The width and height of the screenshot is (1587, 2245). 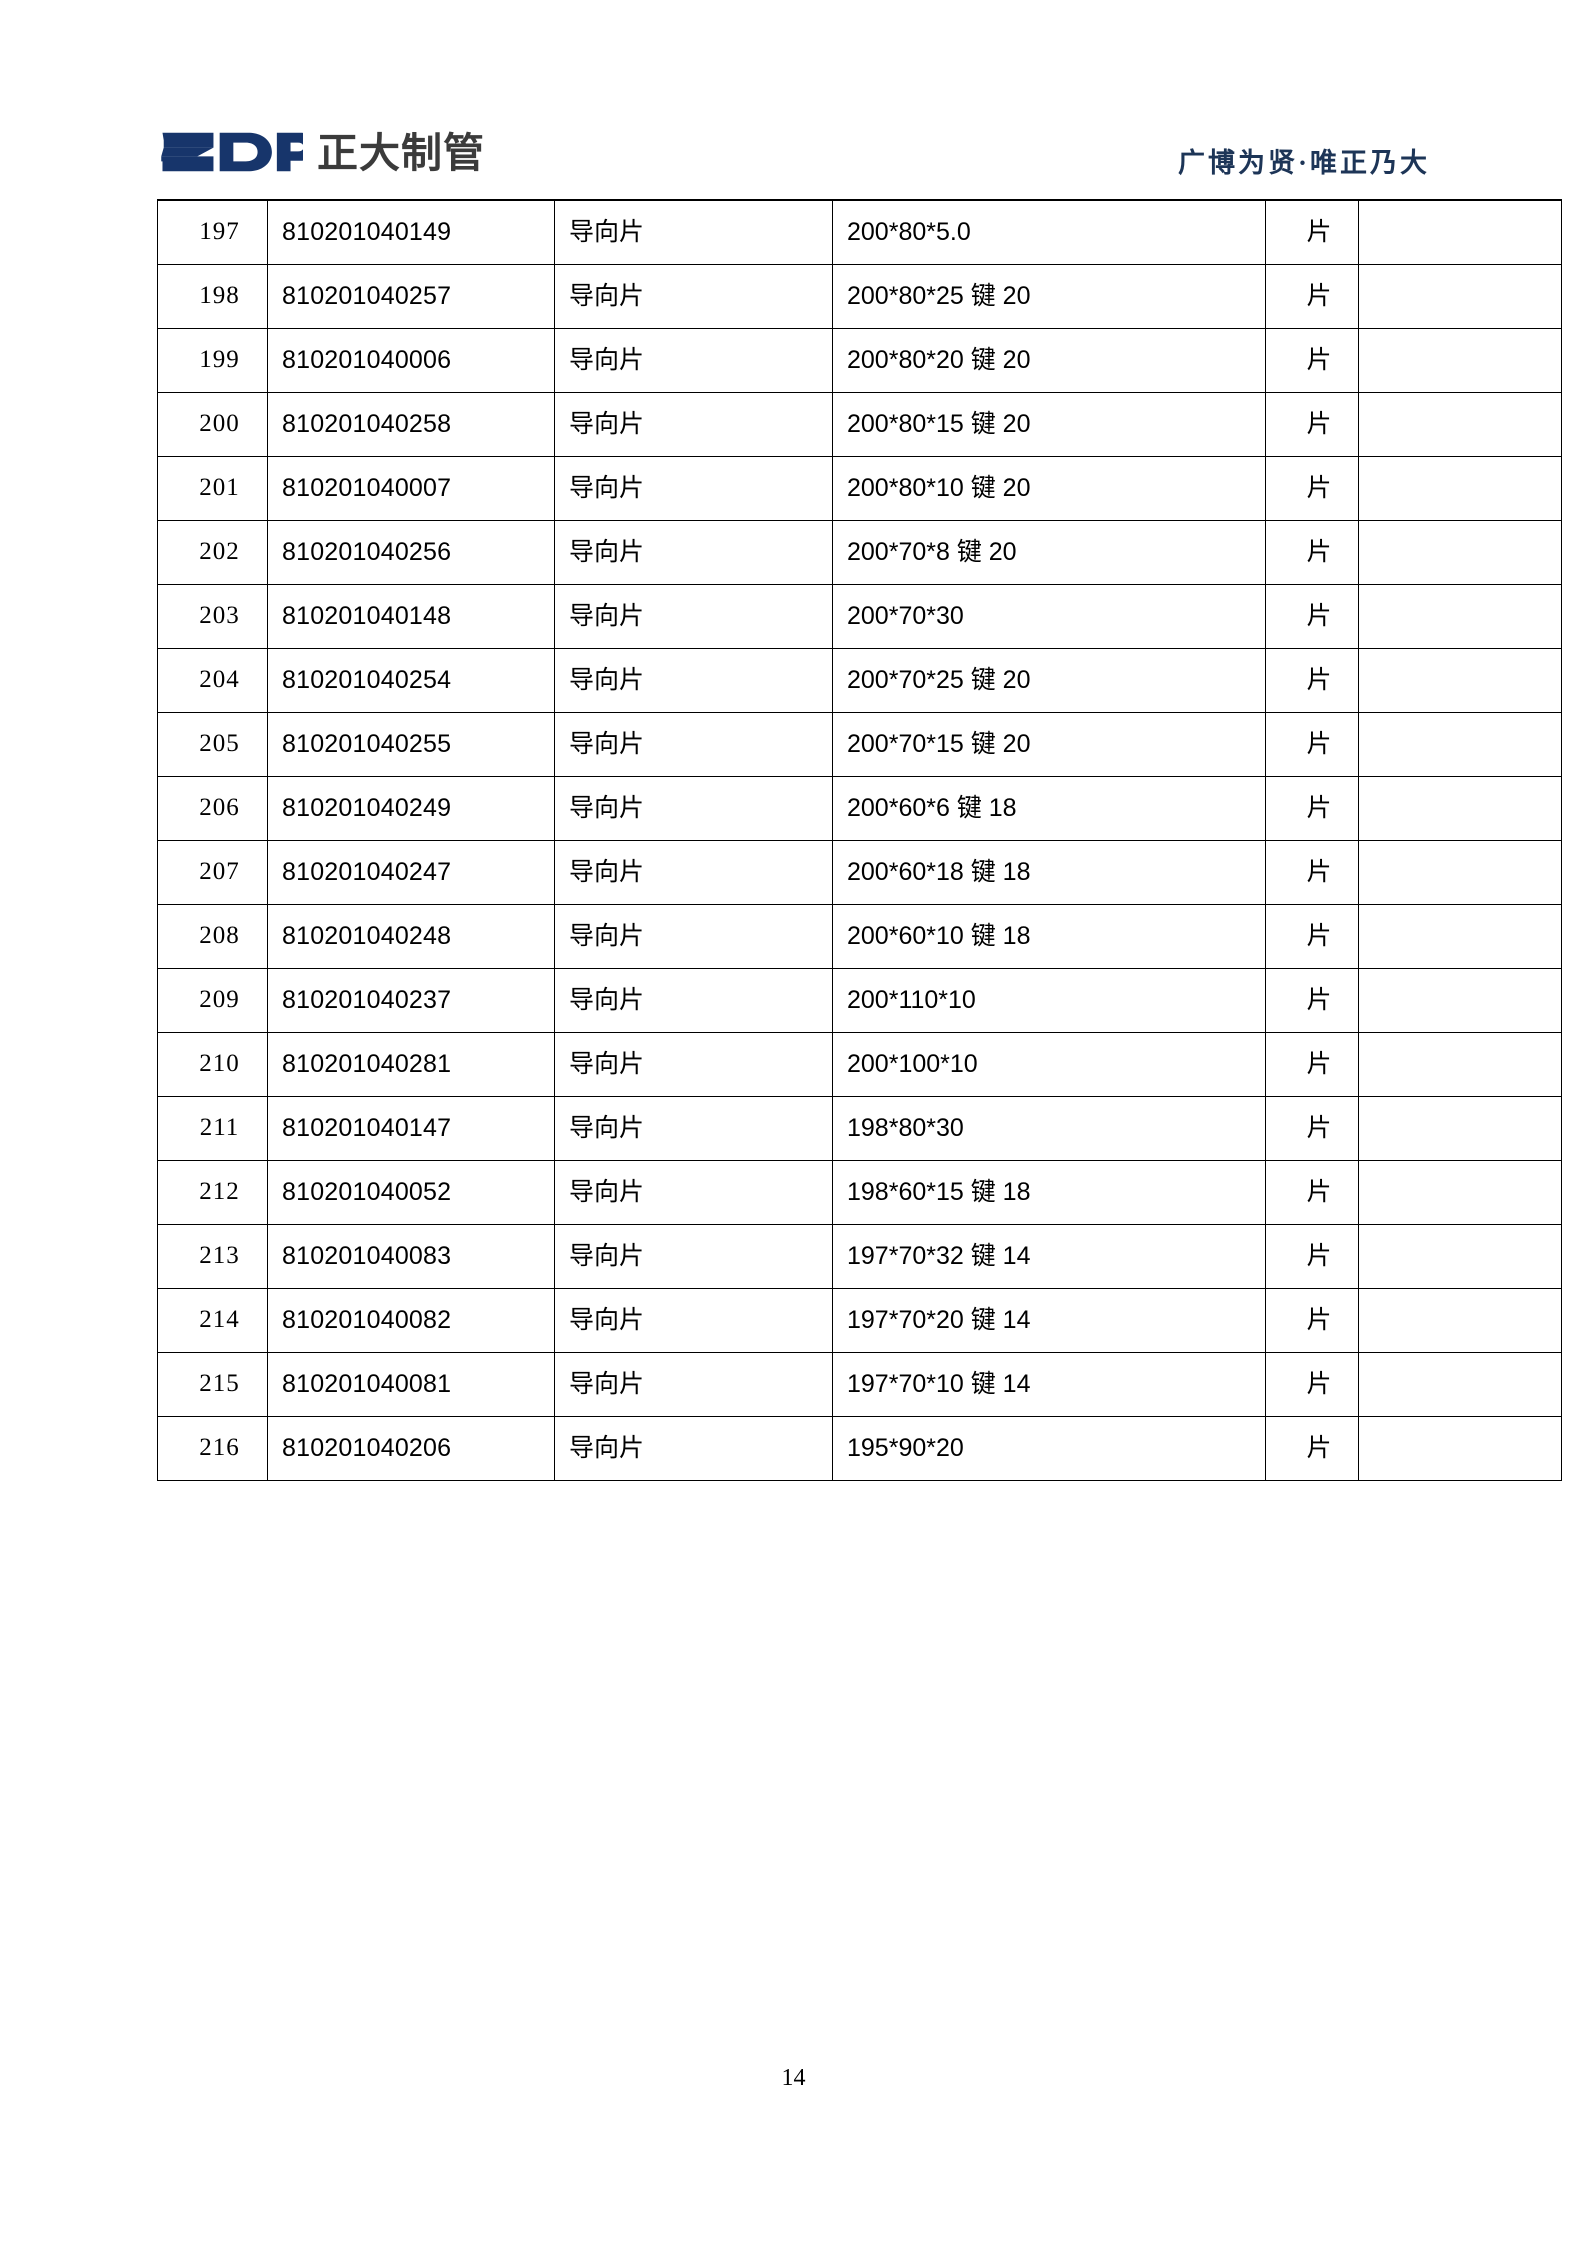 I want to click on row-index-cell: 215, so click(x=212, y=1384).